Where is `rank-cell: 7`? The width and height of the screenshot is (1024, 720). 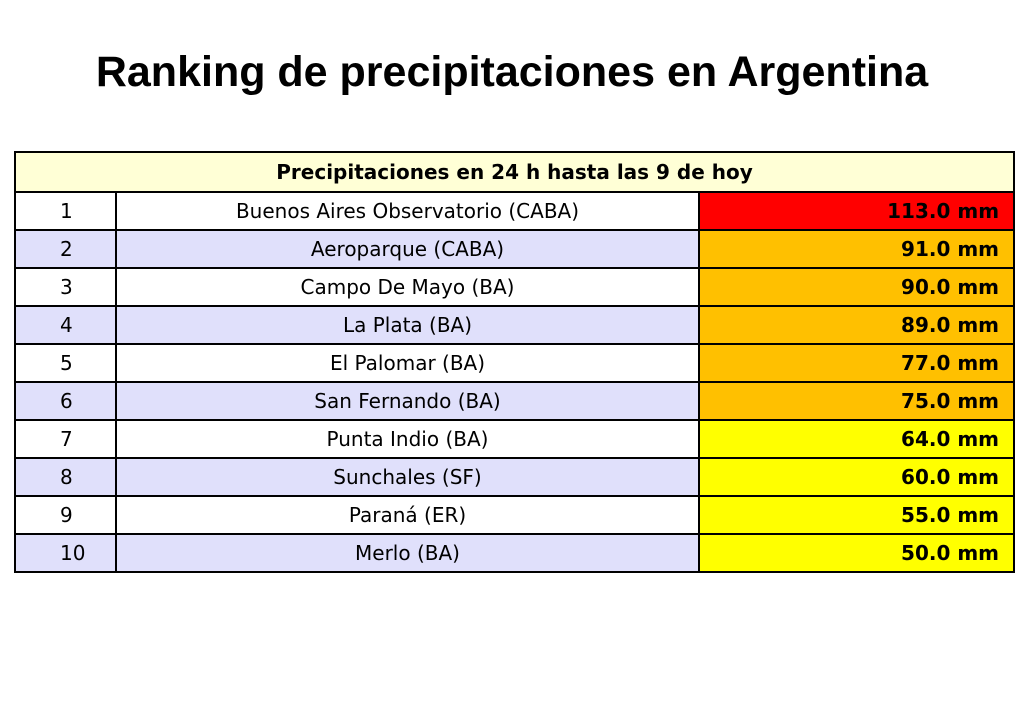
rank-cell: 7 is located at coordinates (65, 439).